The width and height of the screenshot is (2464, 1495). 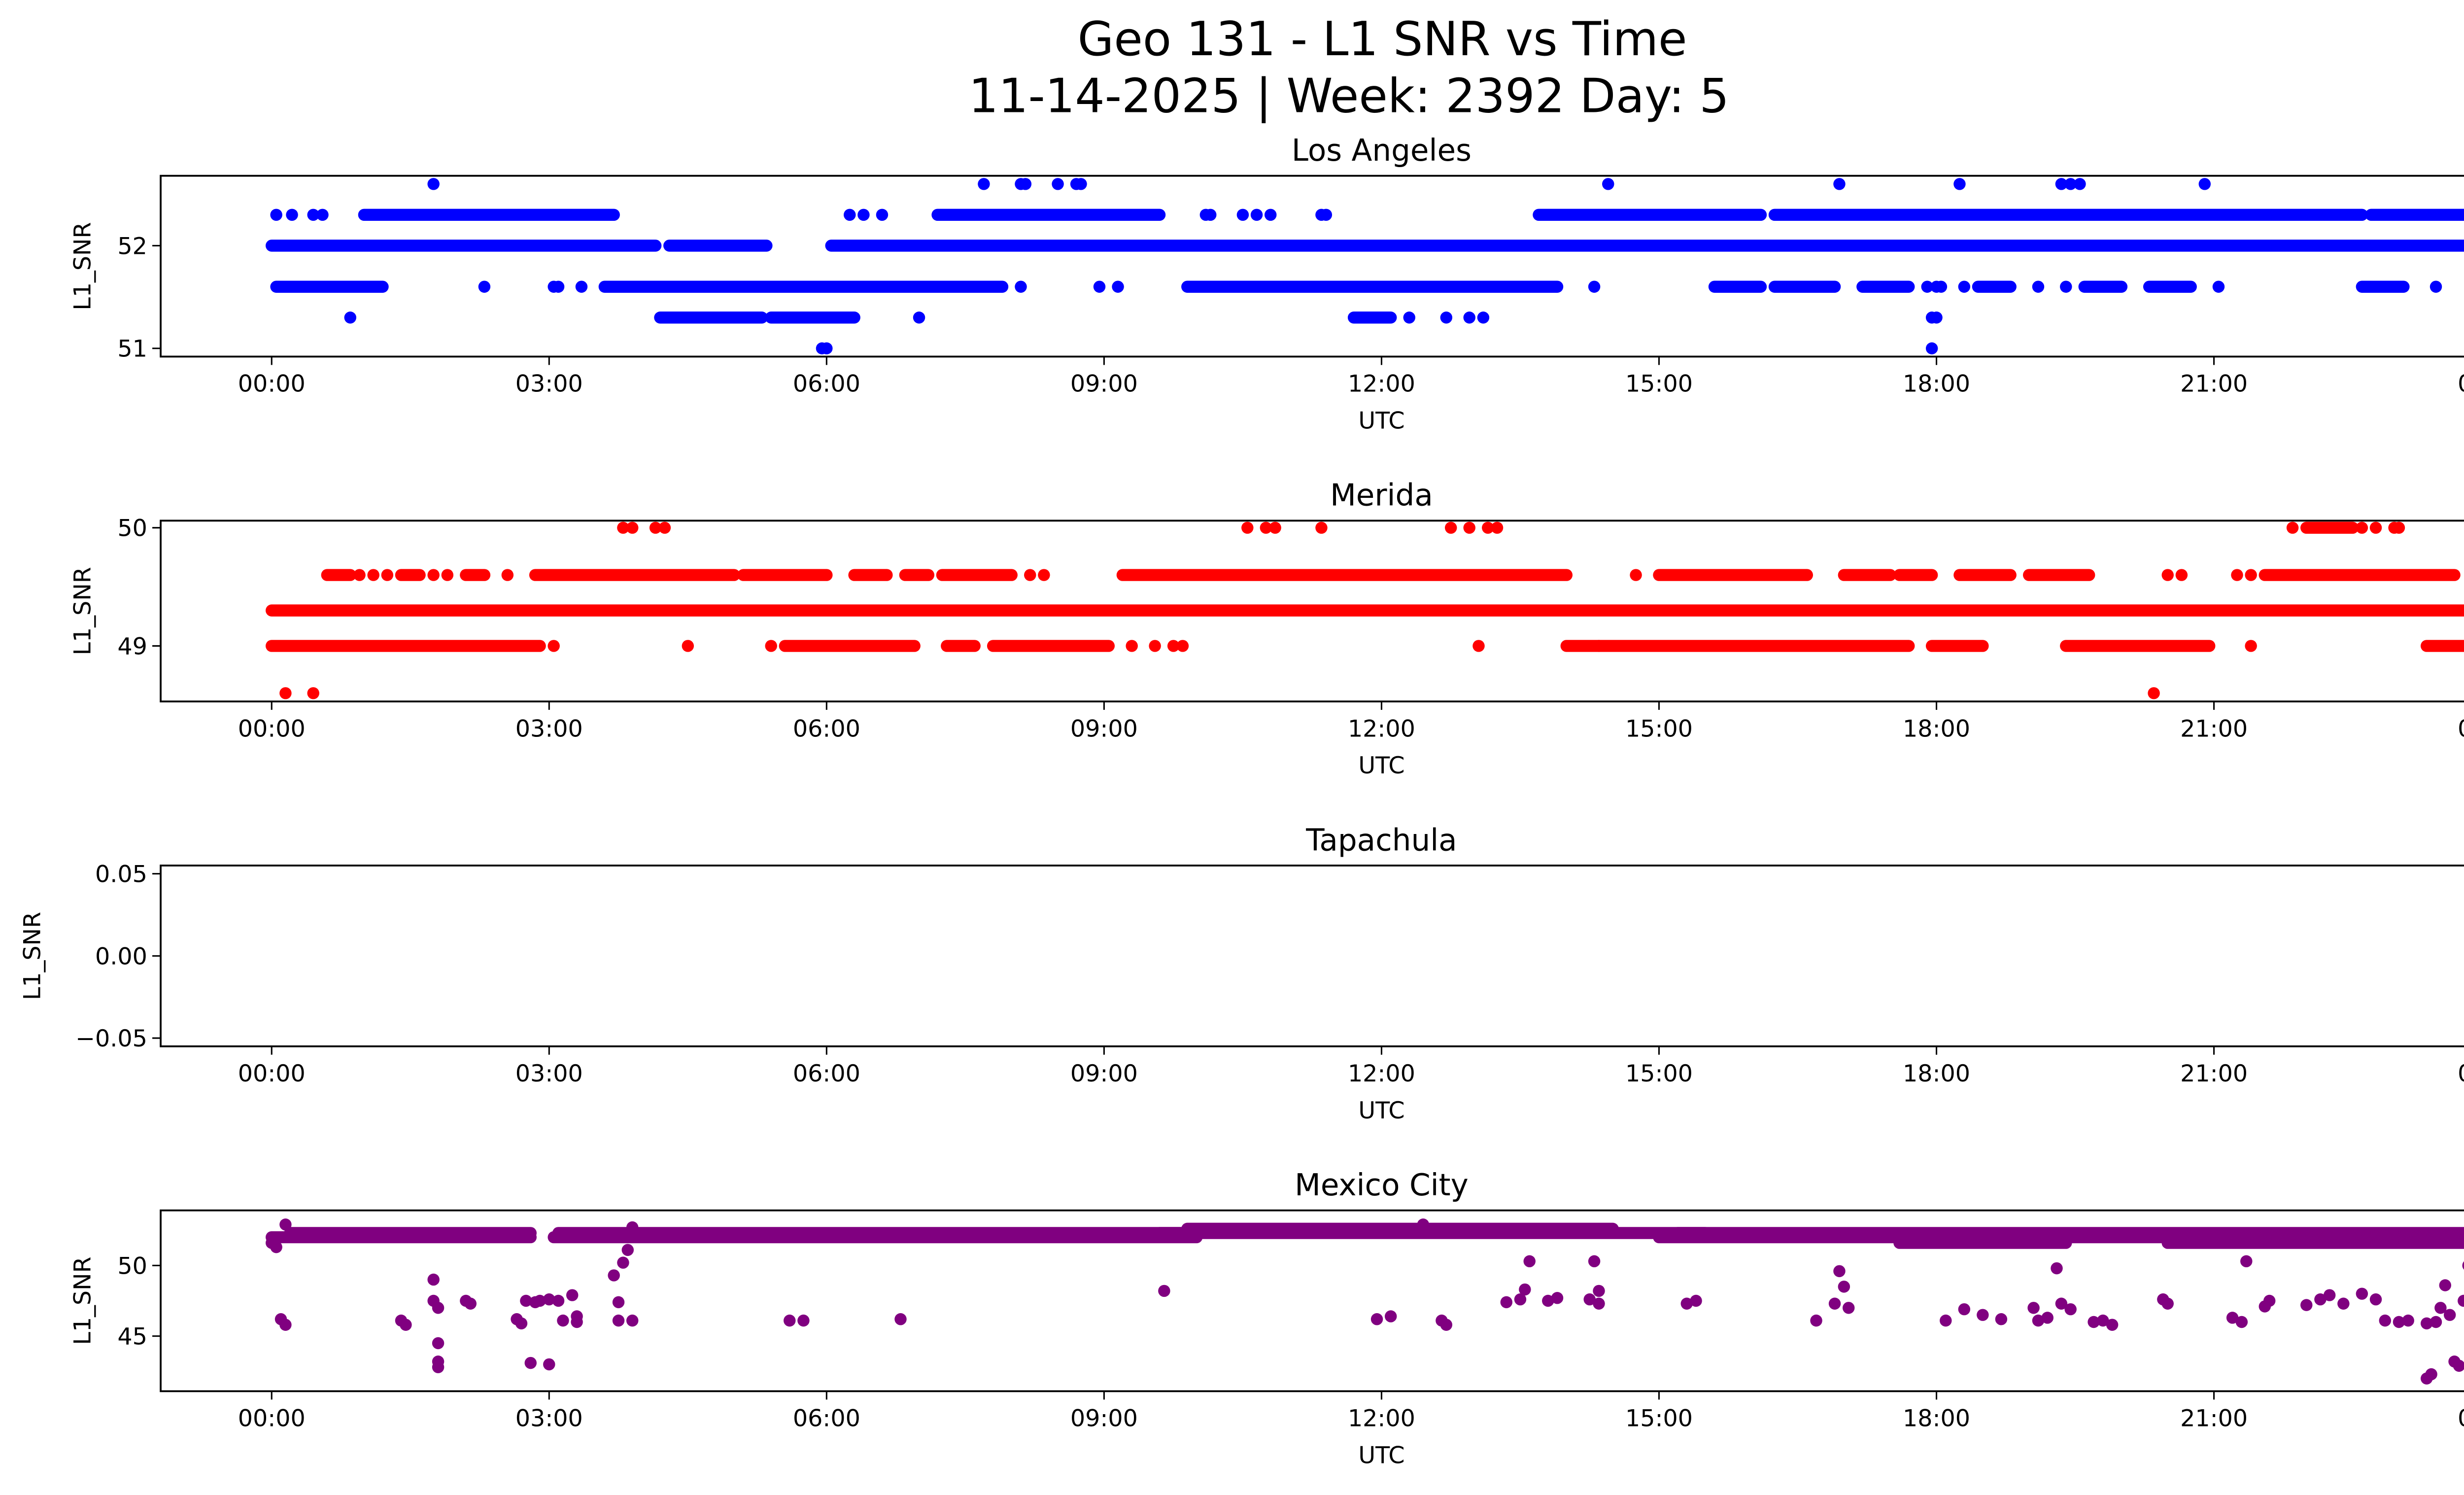 I want to click on subplot-title: Los Angeles, so click(x=1382, y=150).